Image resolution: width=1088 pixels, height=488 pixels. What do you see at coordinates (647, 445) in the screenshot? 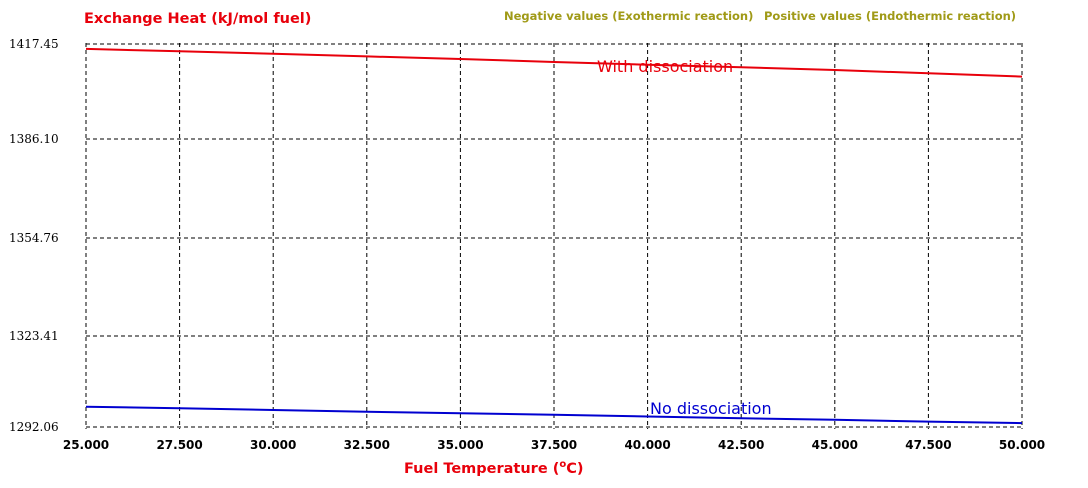
I see `x-tick-label: 40.000` at bounding box center [647, 445].